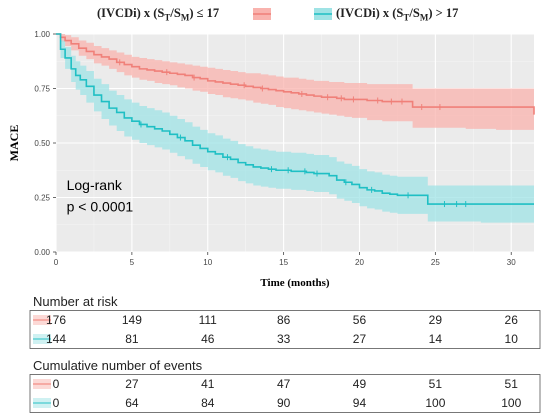 The width and height of the screenshot is (550, 419). Describe the element at coordinates (158, 14) in the screenshot. I see `legend-label-group-1: (IVCDi) x (ST/SM) ≤ 17` at that location.